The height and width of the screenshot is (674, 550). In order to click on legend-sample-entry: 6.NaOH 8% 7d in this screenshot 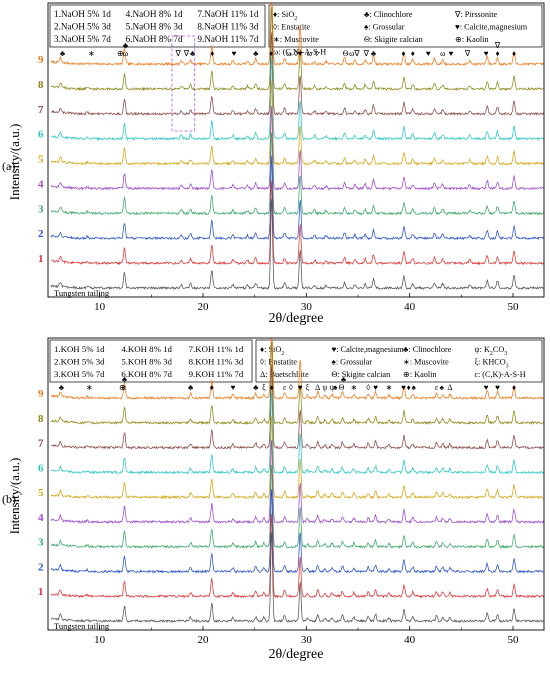, I will do `click(154, 39)`.